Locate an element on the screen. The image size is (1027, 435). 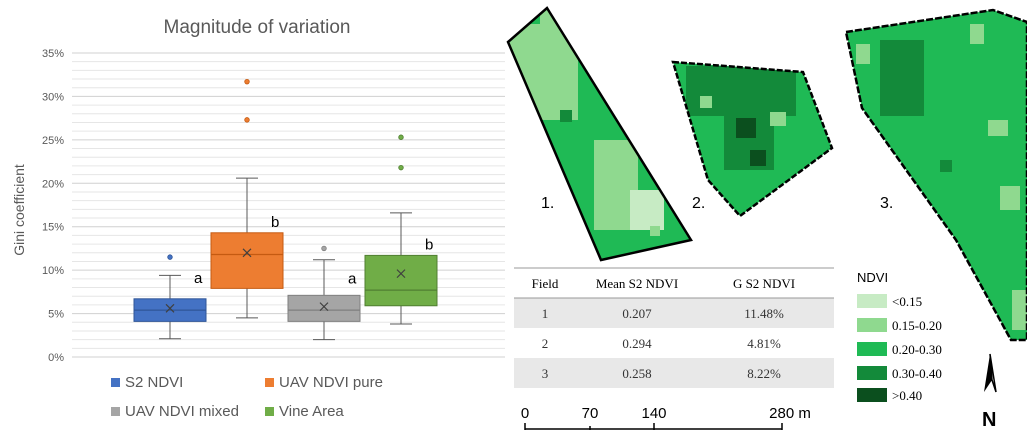
scale-bar: 0 70 140 280 m is located at coordinates (666, 417).